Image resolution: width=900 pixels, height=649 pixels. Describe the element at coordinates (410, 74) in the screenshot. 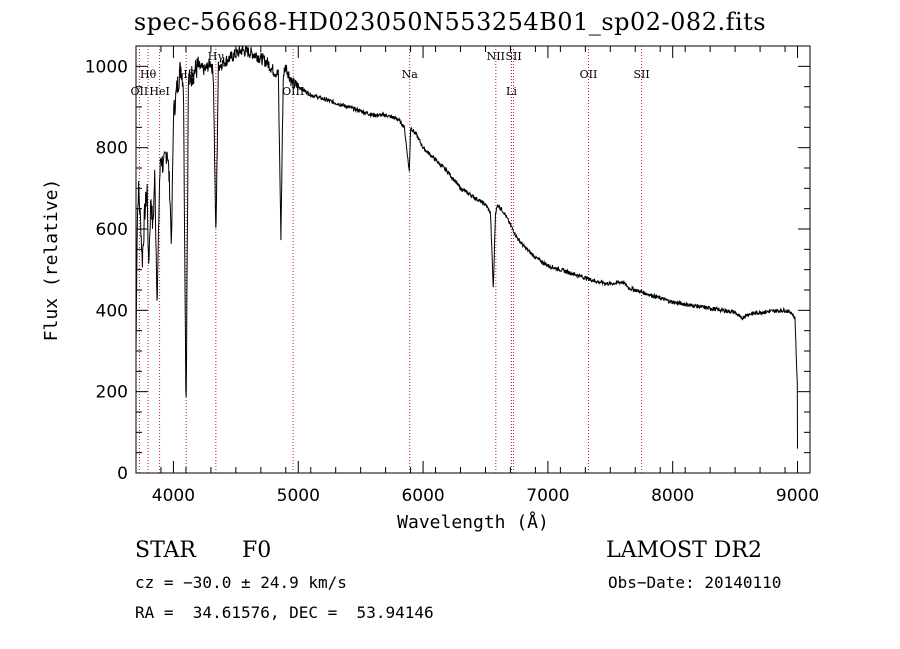

I see `marker-label: Na` at that location.